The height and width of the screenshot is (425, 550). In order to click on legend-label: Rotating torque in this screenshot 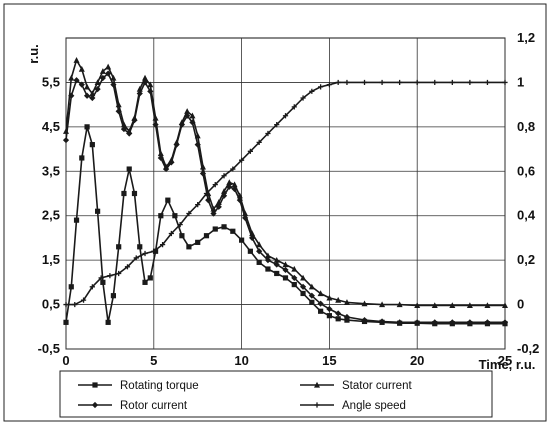, I will do `click(159, 386)`.